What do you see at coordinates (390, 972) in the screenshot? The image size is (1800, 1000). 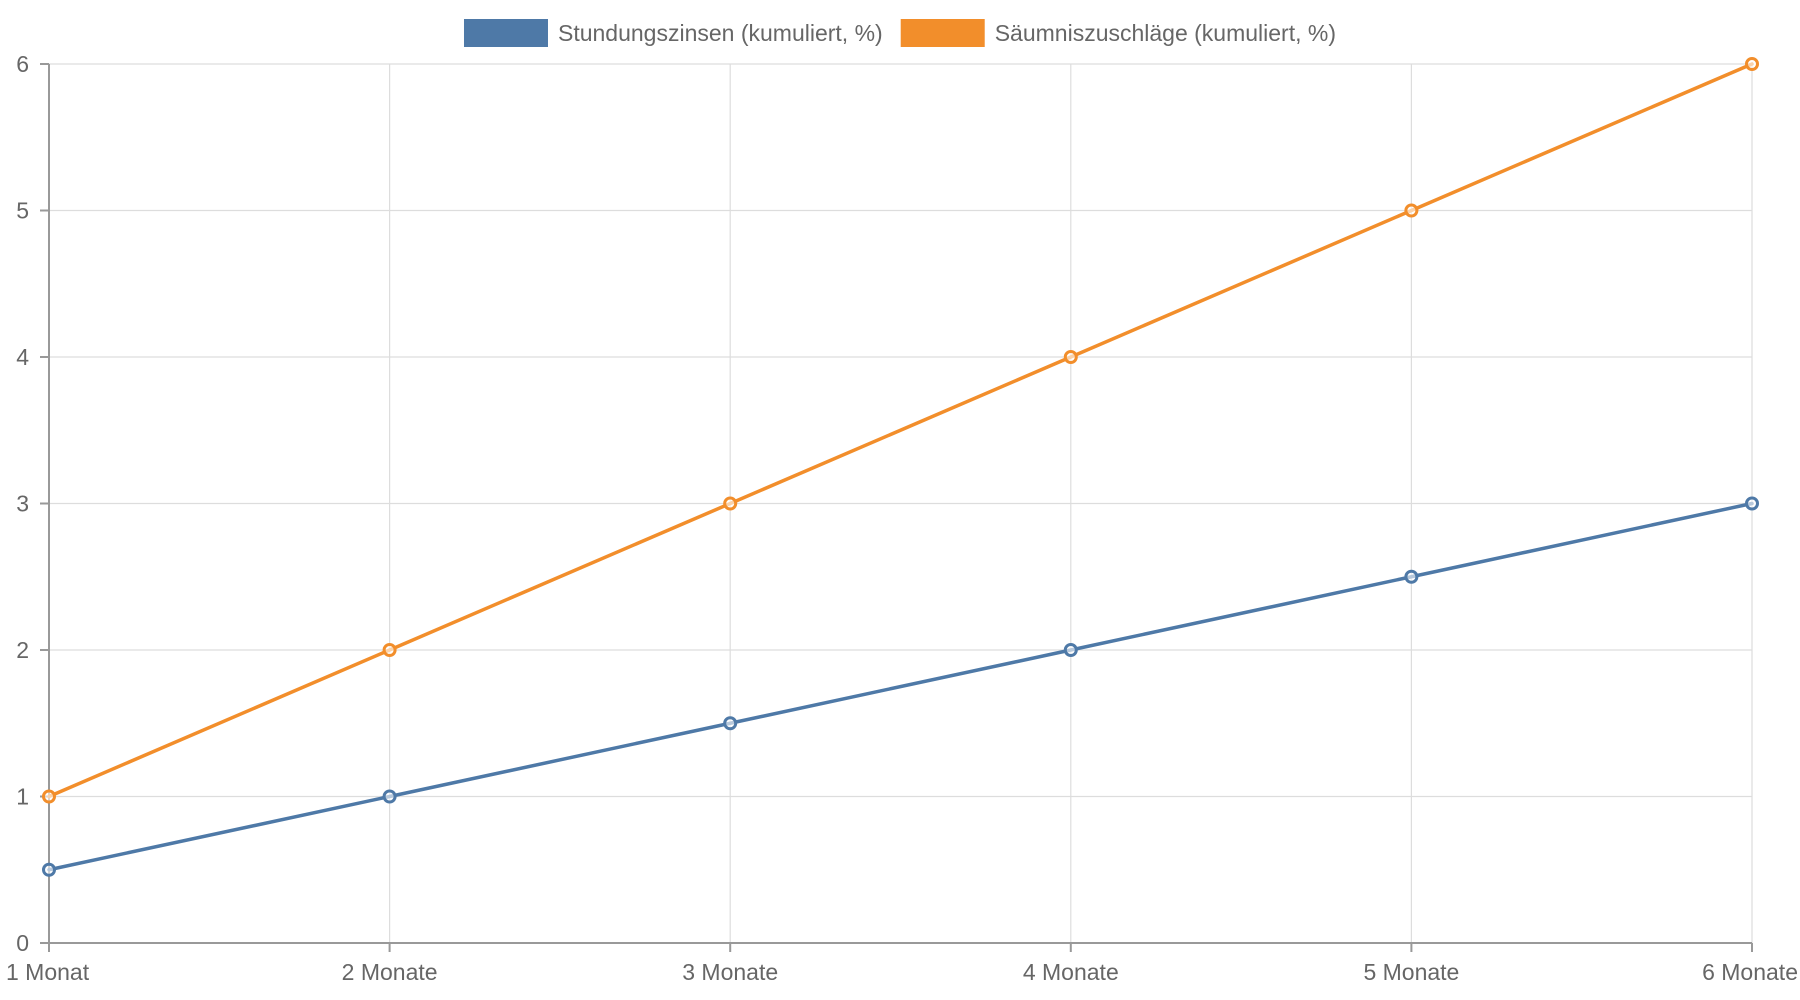 I see `x-tick-label: 2 Monate` at bounding box center [390, 972].